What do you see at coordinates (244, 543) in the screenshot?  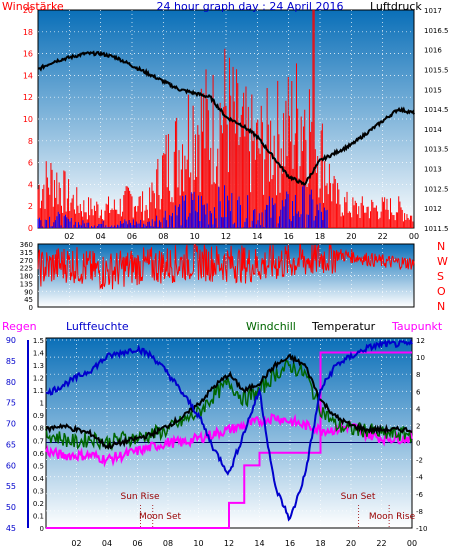 I see `bottom-x-ticks: 02 04 06 08 10 12 14 16 18 20 22 00` at bounding box center [244, 543].